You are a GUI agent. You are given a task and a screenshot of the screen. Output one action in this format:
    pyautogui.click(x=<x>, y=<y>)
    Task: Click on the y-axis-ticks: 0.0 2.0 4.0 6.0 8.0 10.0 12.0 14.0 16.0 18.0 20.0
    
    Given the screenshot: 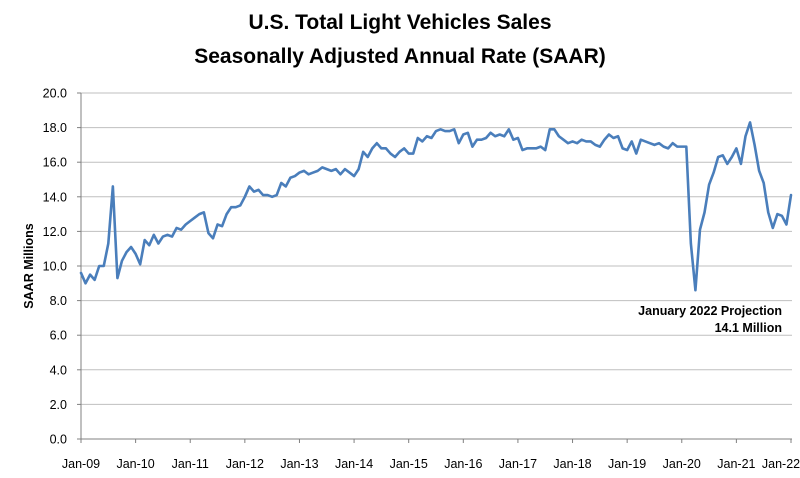 What is the action you would take?
    pyautogui.click(x=62, y=267)
    